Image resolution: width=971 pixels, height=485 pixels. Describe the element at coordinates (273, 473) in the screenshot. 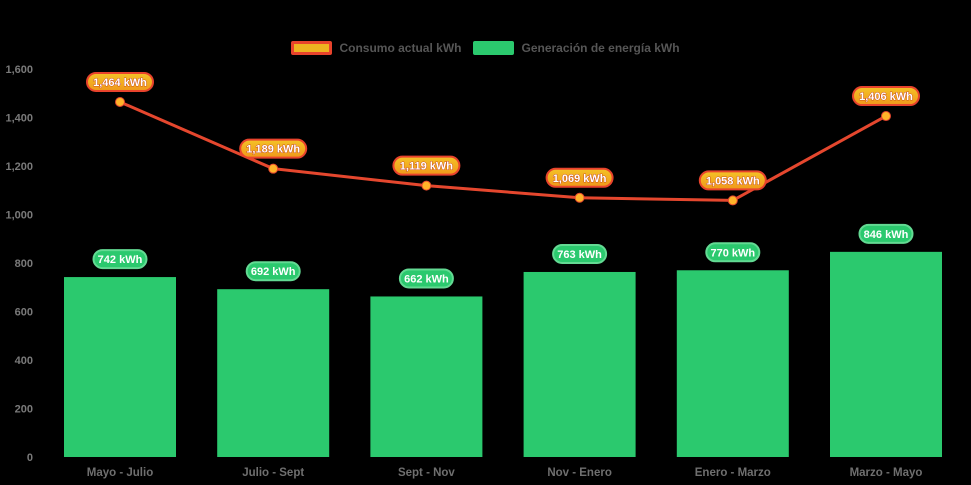

I see `x-category-label: Julio - Sept` at that location.